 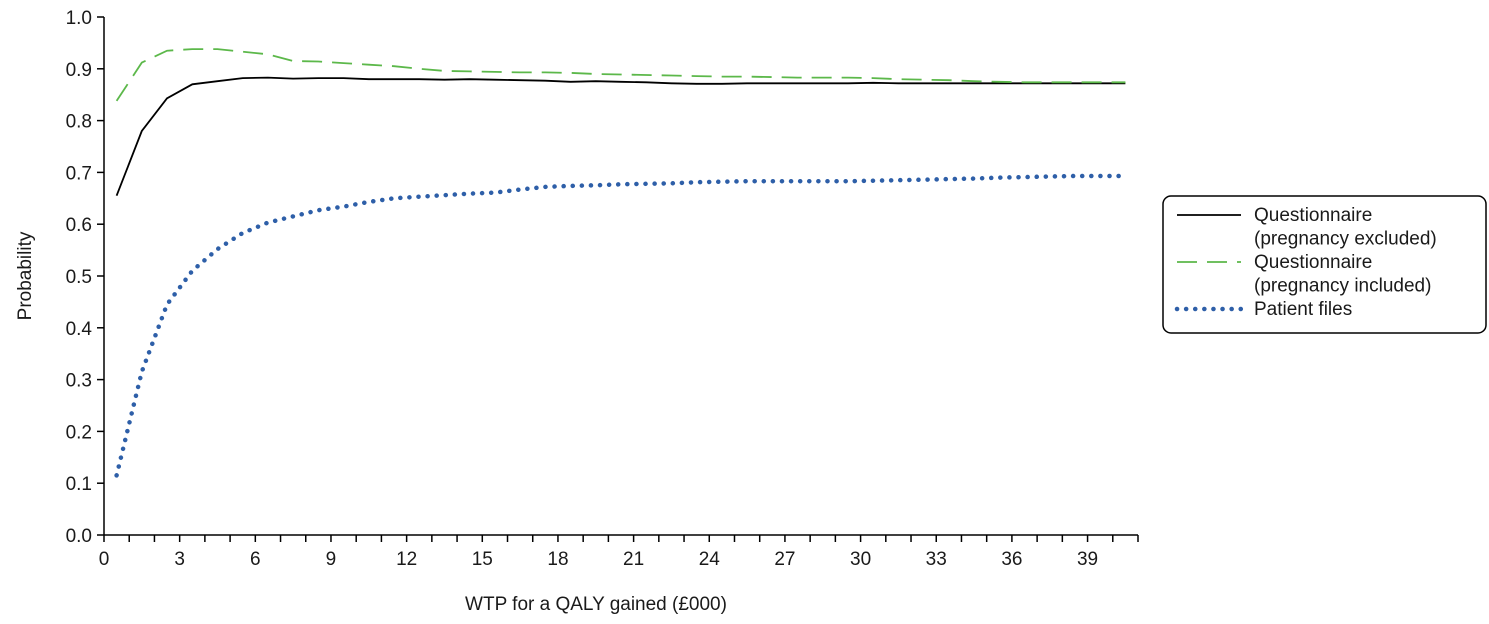 I want to click on y-tick-label: 0.8, so click(x=79, y=122).